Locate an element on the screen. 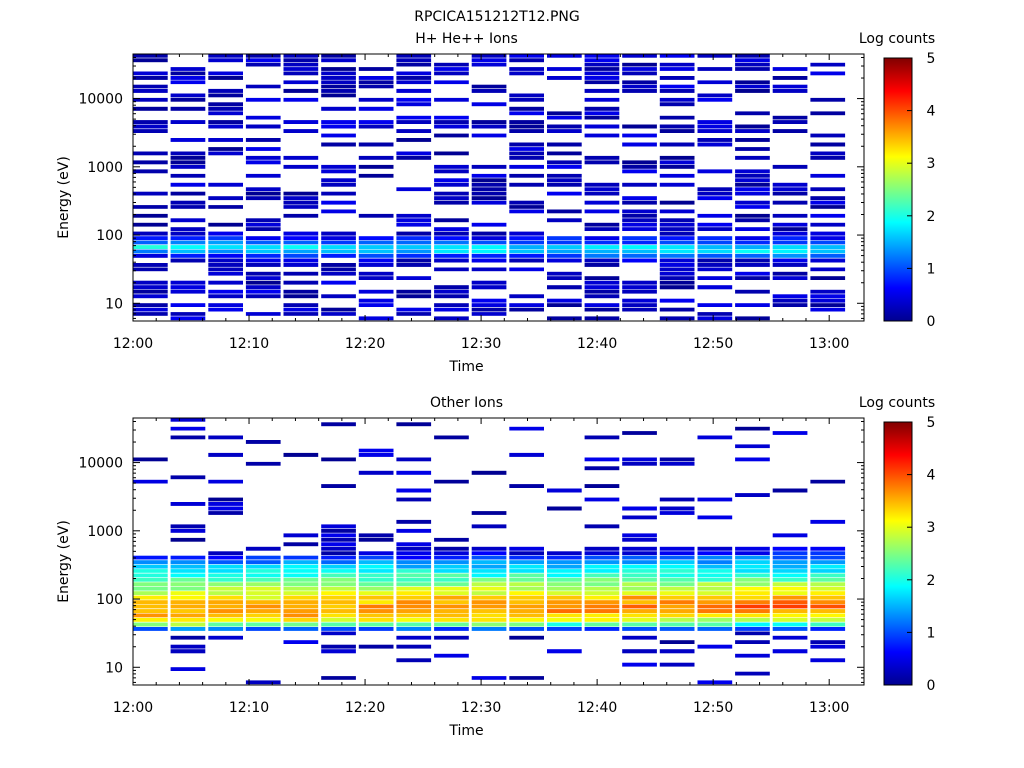 The width and height of the screenshot is (1024, 768). colorbar-label: Log counts is located at coordinates (897, 39).